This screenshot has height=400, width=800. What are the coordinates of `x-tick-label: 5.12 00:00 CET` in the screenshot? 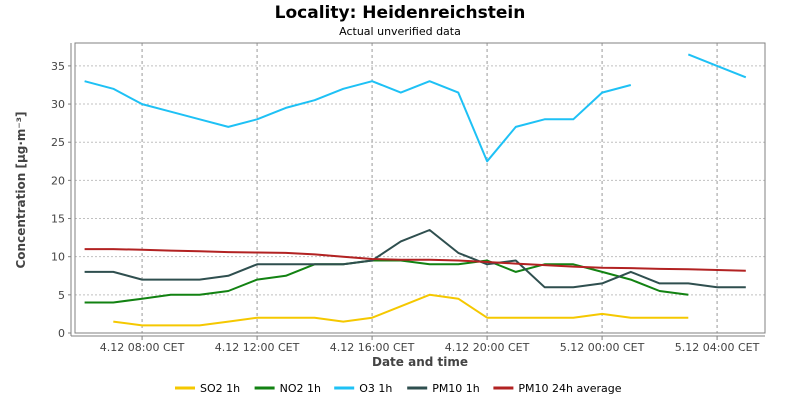 It's located at (602, 347).